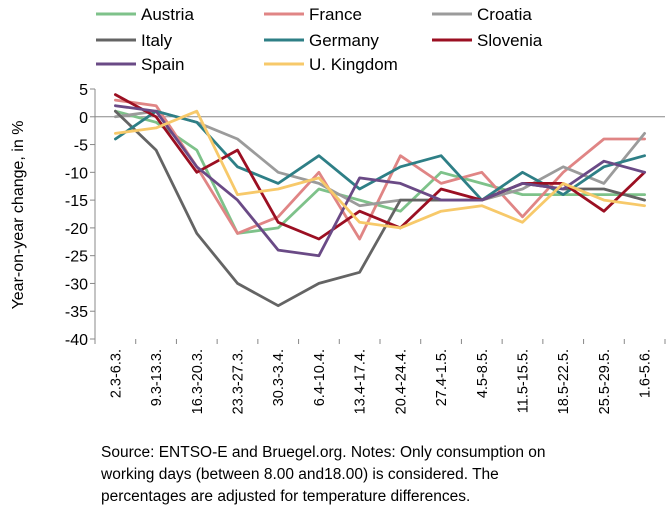 This screenshot has height=518, width=669. Describe the element at coordinates (157, 40) in the screenshot. I see `legend-label: Italy` at that location.